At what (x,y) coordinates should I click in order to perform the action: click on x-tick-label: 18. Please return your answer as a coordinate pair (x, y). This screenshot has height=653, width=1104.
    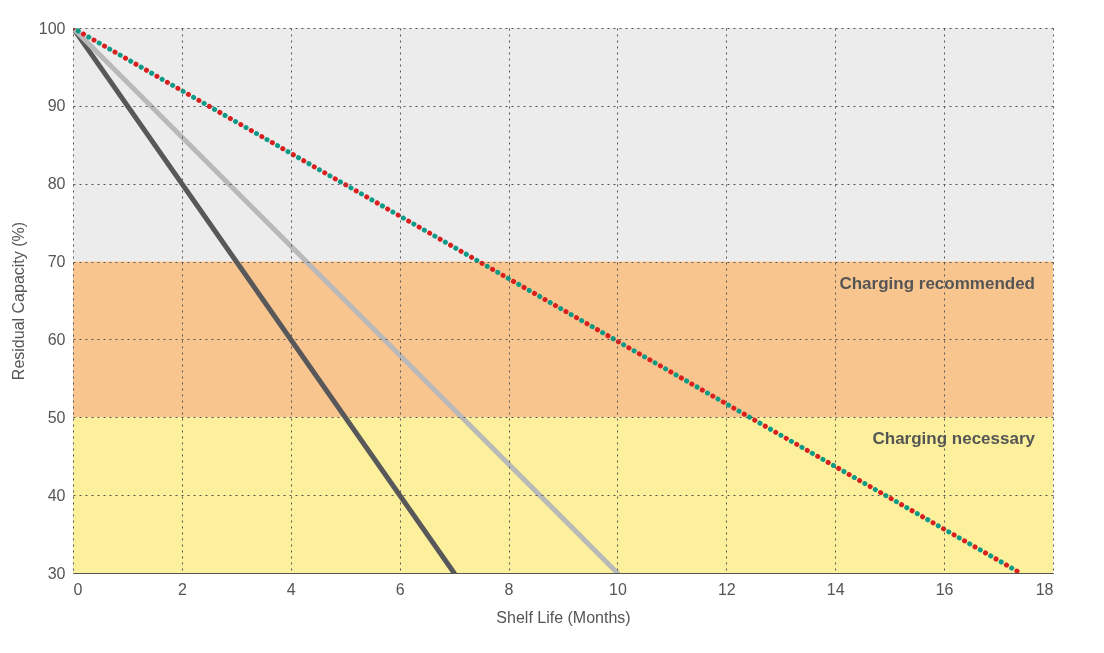
    Looking at the image, I should click on (1044, 589).